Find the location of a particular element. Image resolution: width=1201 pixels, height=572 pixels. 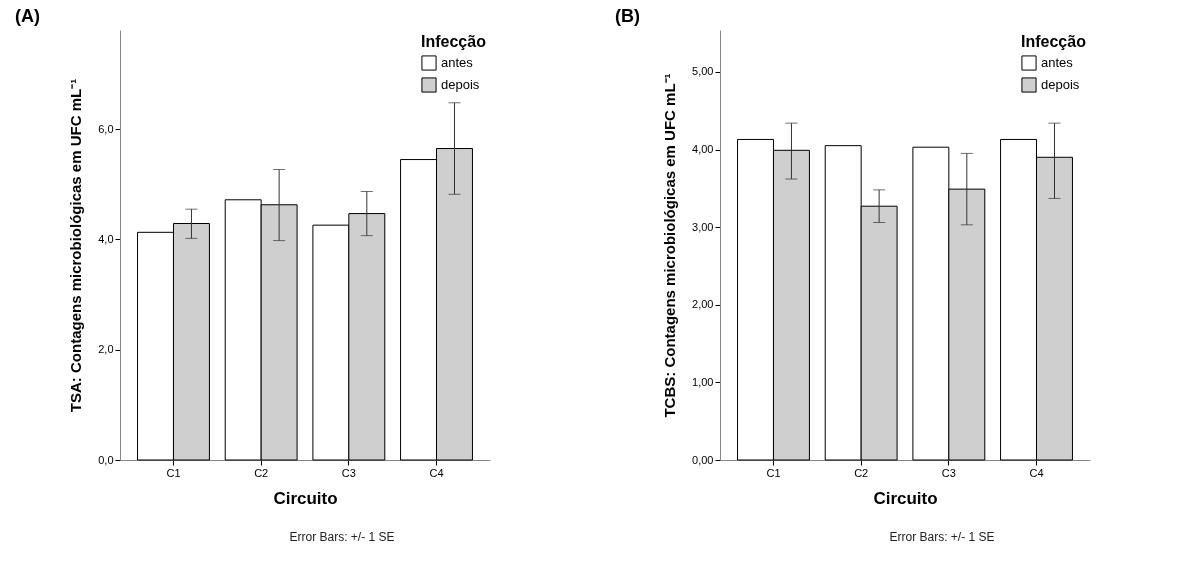

y-tick-label: 4,0 is located at coordinates (106, 238).